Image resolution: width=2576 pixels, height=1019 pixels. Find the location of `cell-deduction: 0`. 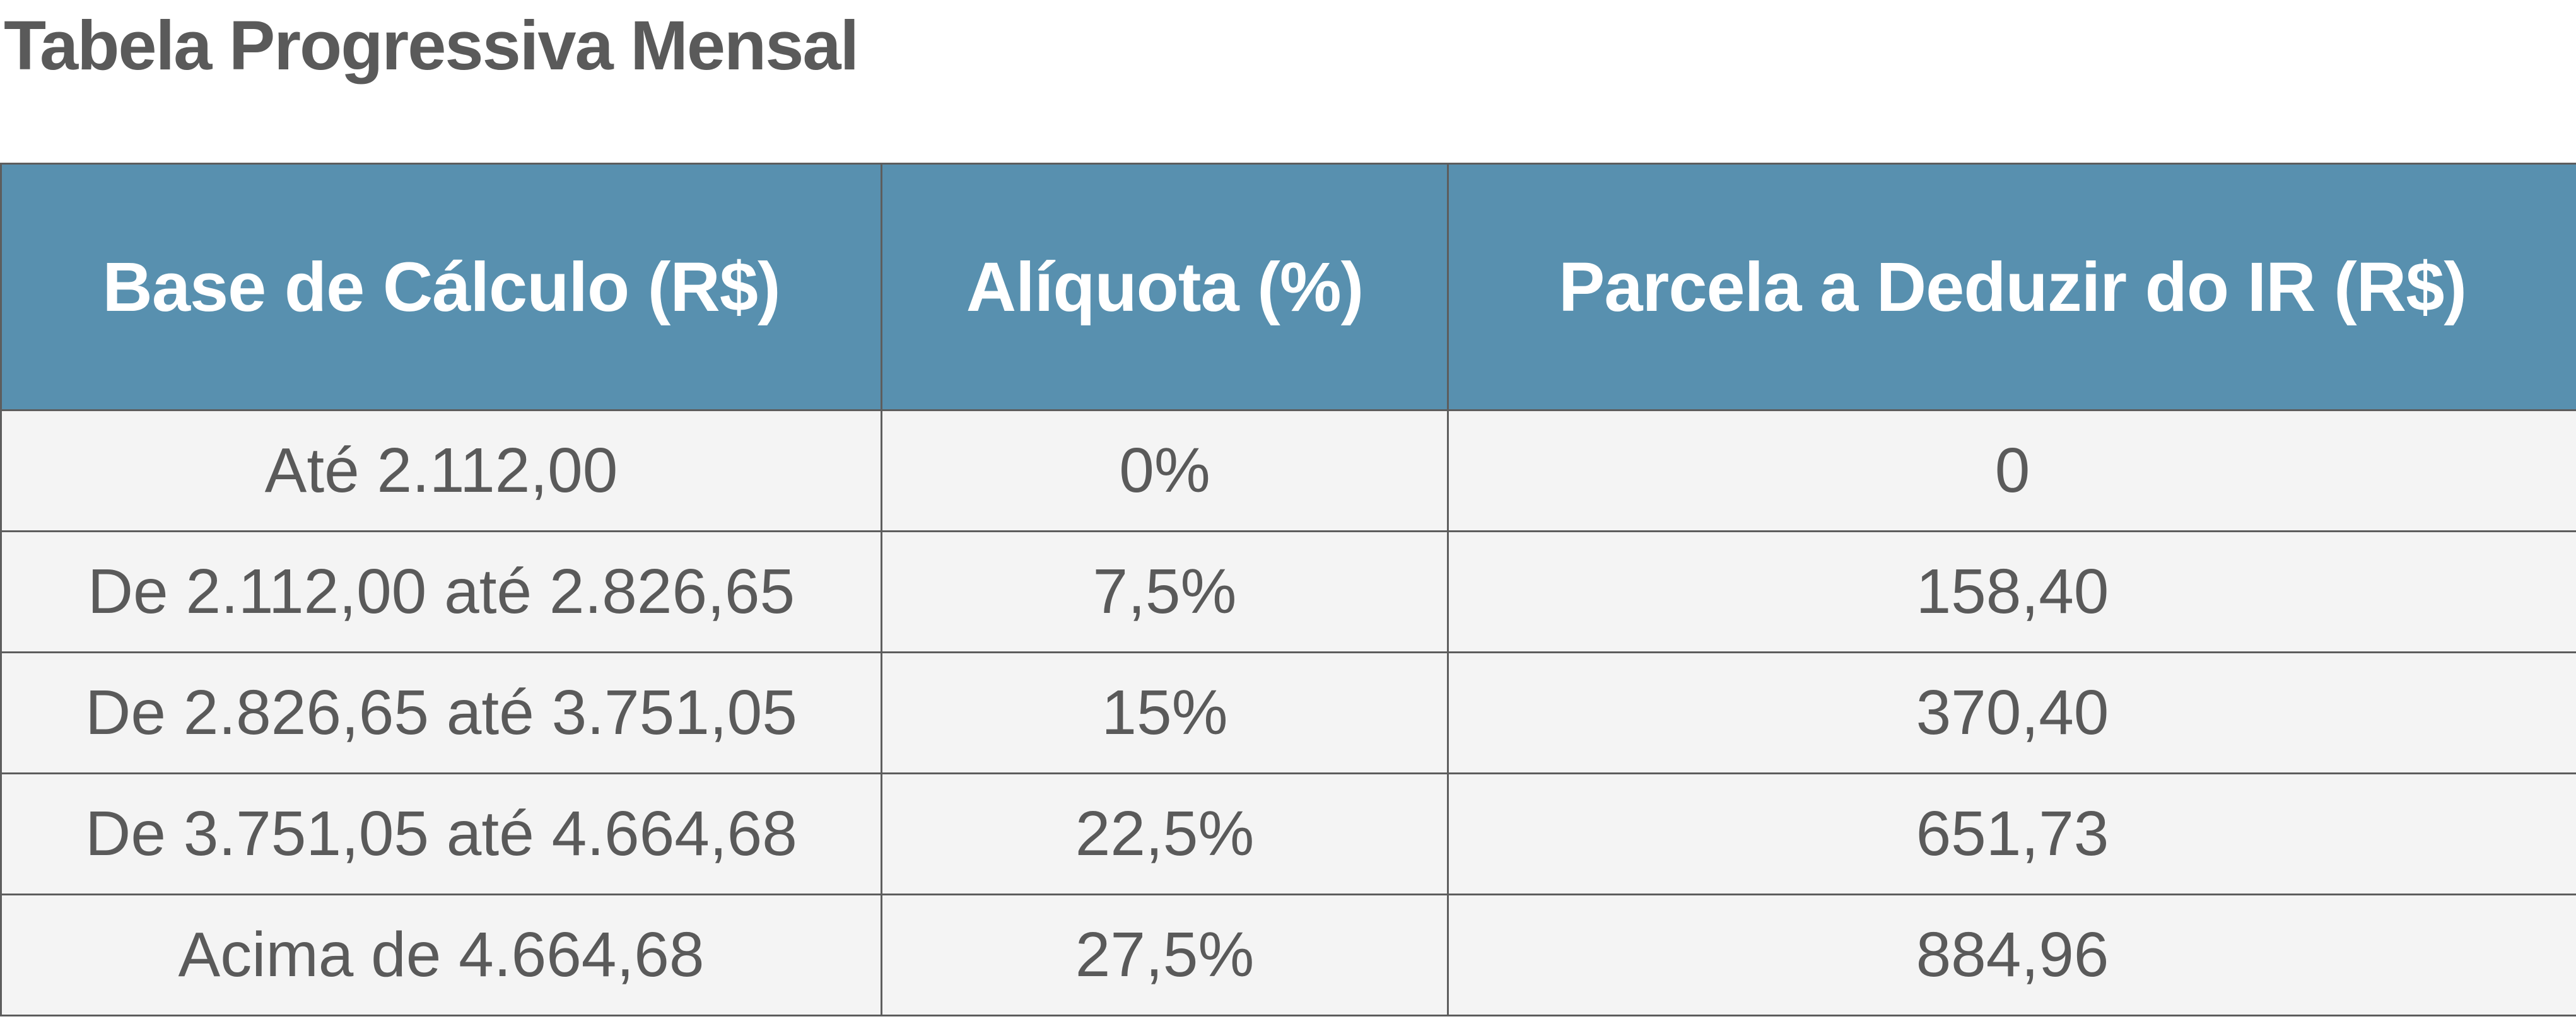

cell-deduction: 0 is located at coordinates (2011, 470).